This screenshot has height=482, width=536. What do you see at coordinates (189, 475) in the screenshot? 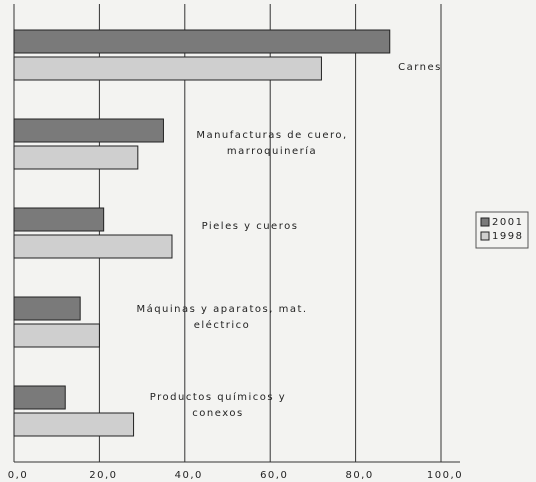
I see `x-tick-label: 40,0` at bounding box center [189, 475].